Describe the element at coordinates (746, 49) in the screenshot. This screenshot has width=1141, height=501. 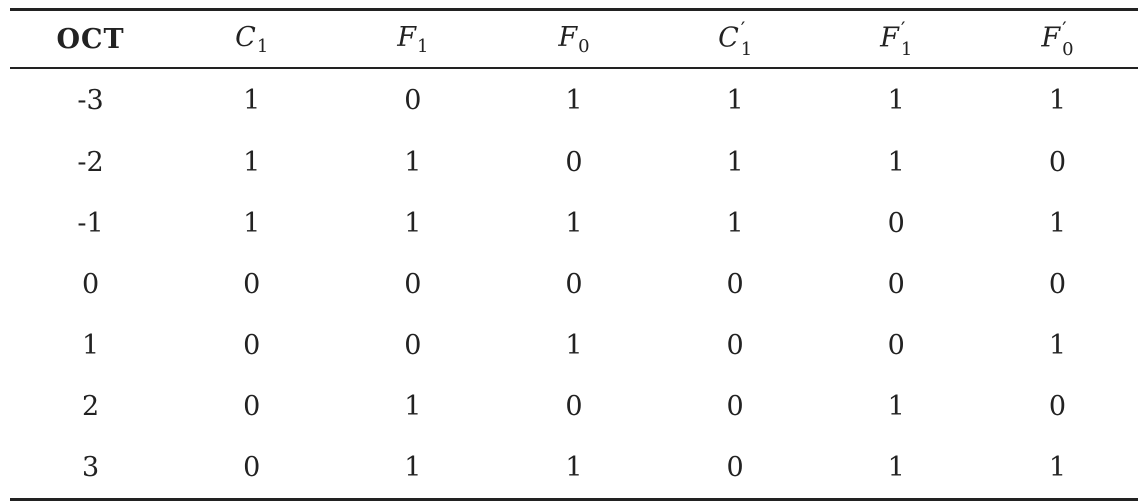
I see `header-sub-c1-prime: 1` at that location.